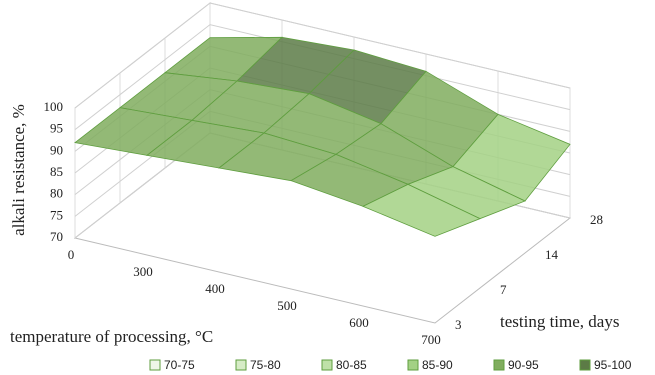 Image resolution: width=655 pixels, height=375 pixels. What do you see at coordinates (56, 214) in the screenshot?
I see `y-tick-label: 75` at bounding box center [56, 214].